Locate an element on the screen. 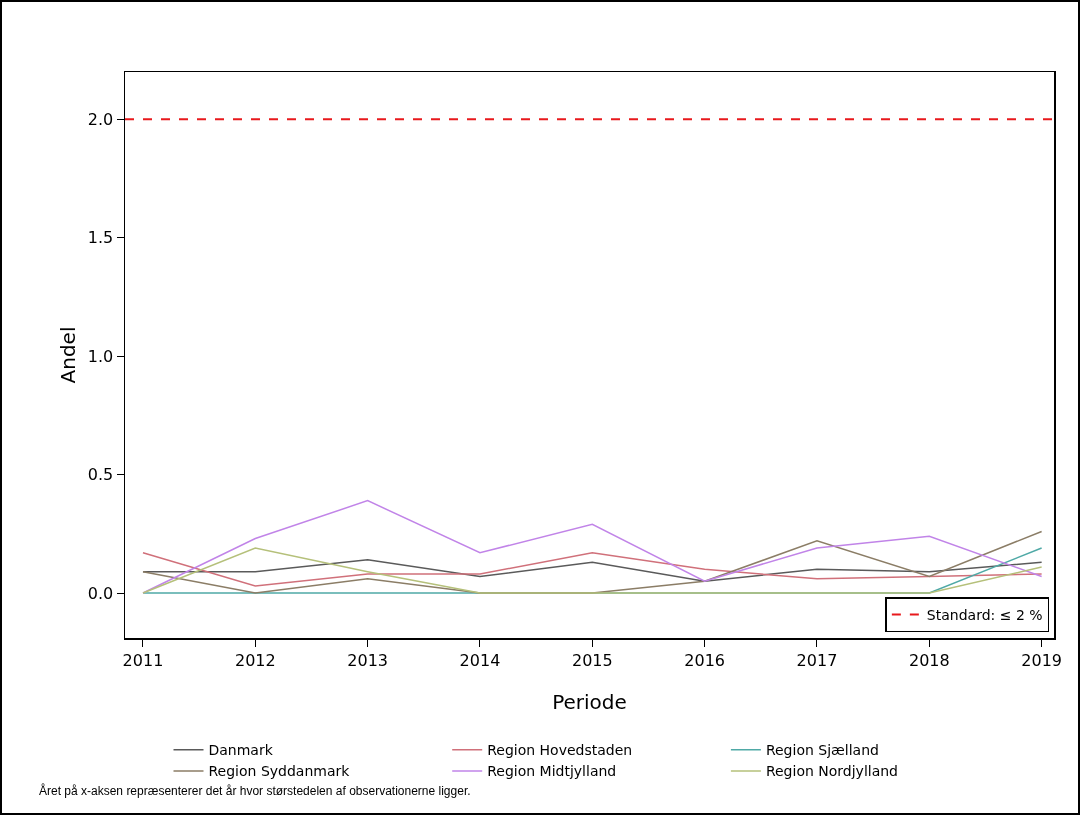 The image size is (1084, 819). x-tick-label: 2011 is located at coordinates (143, 660).